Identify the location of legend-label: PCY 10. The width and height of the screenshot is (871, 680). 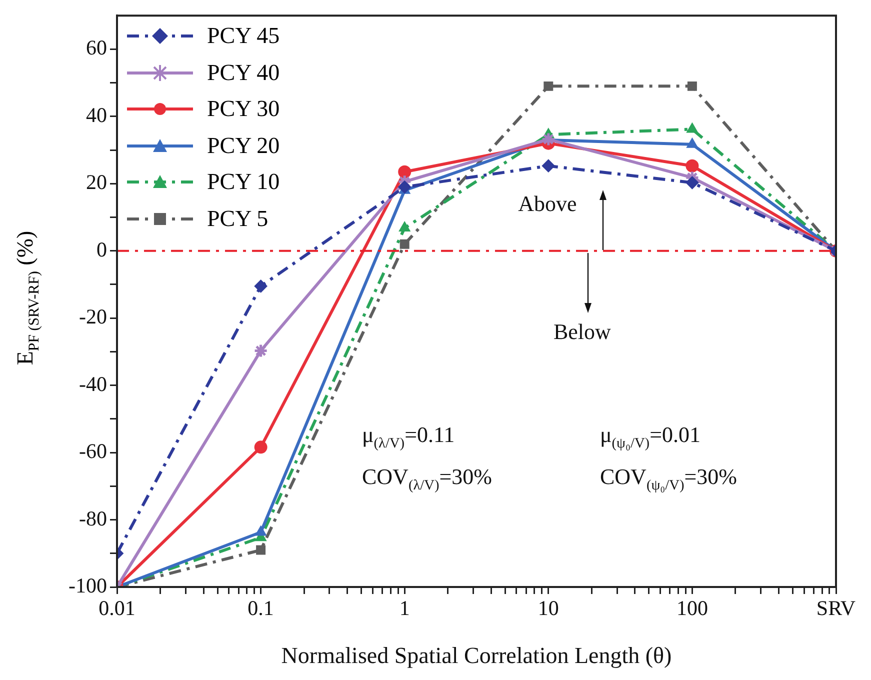
(243, 182).